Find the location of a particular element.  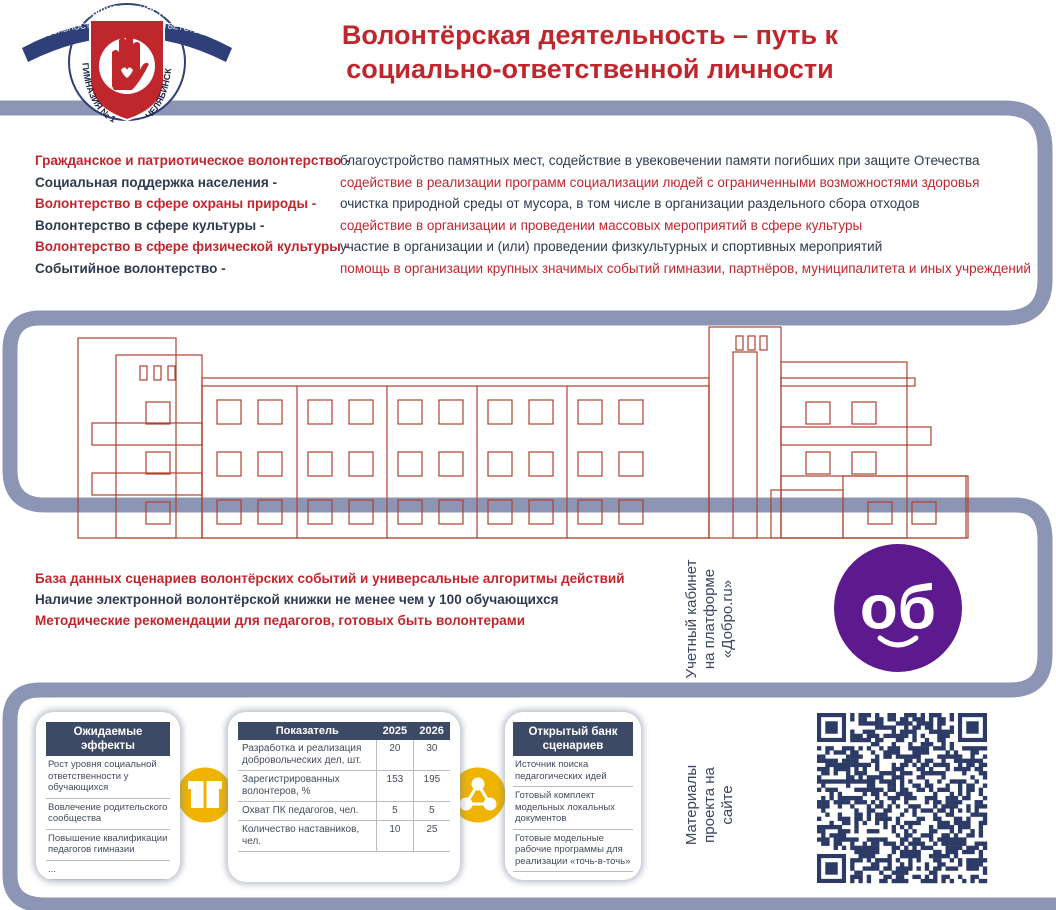

table-cell: 25 is located at coordinates (431, 836).